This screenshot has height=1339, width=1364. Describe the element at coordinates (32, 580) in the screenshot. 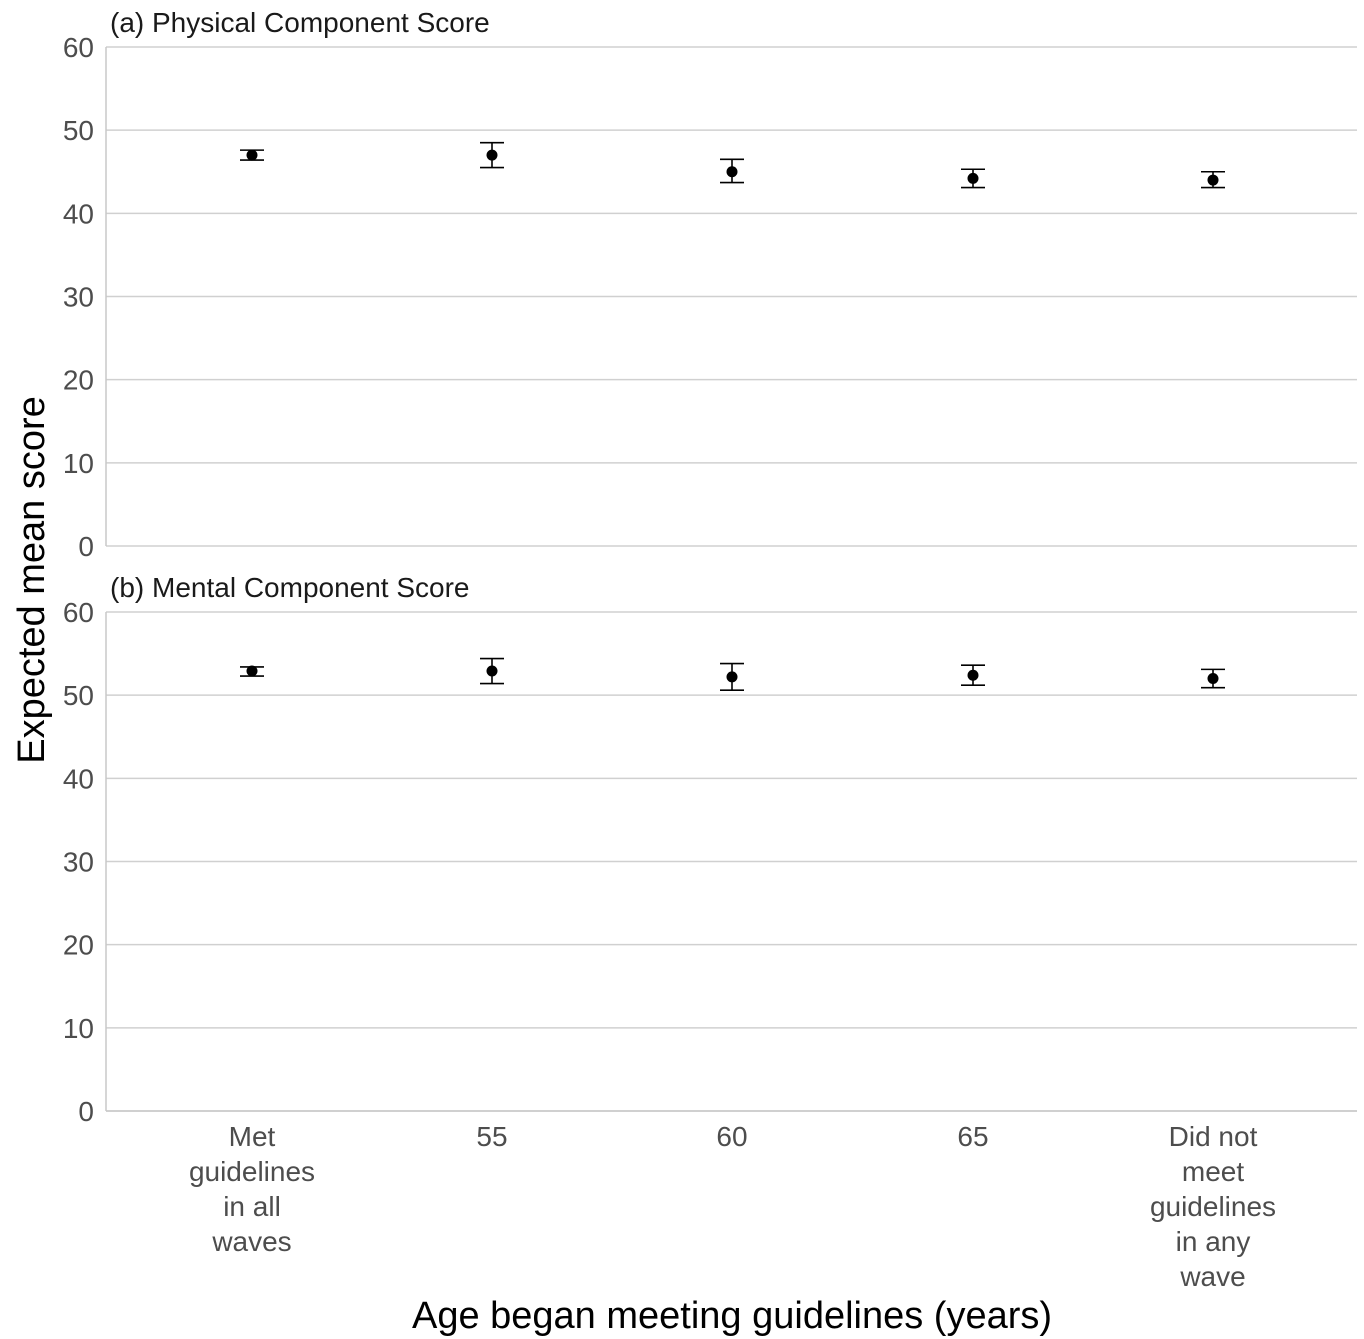

I see `y-axis-title: Expected mean score` at that location.